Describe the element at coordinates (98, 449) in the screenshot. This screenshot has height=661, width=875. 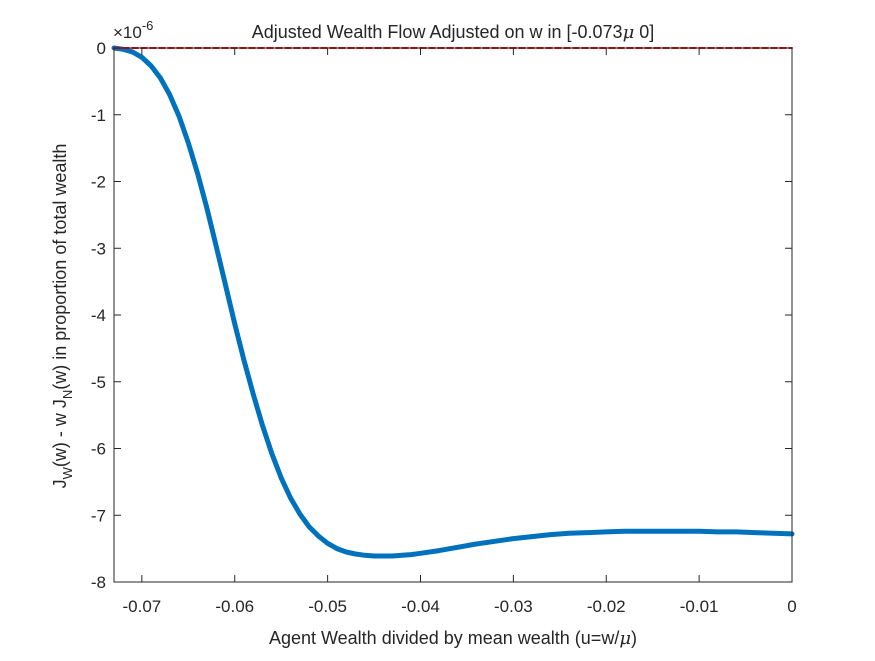
I see `y-tick-label: -6` at that location.